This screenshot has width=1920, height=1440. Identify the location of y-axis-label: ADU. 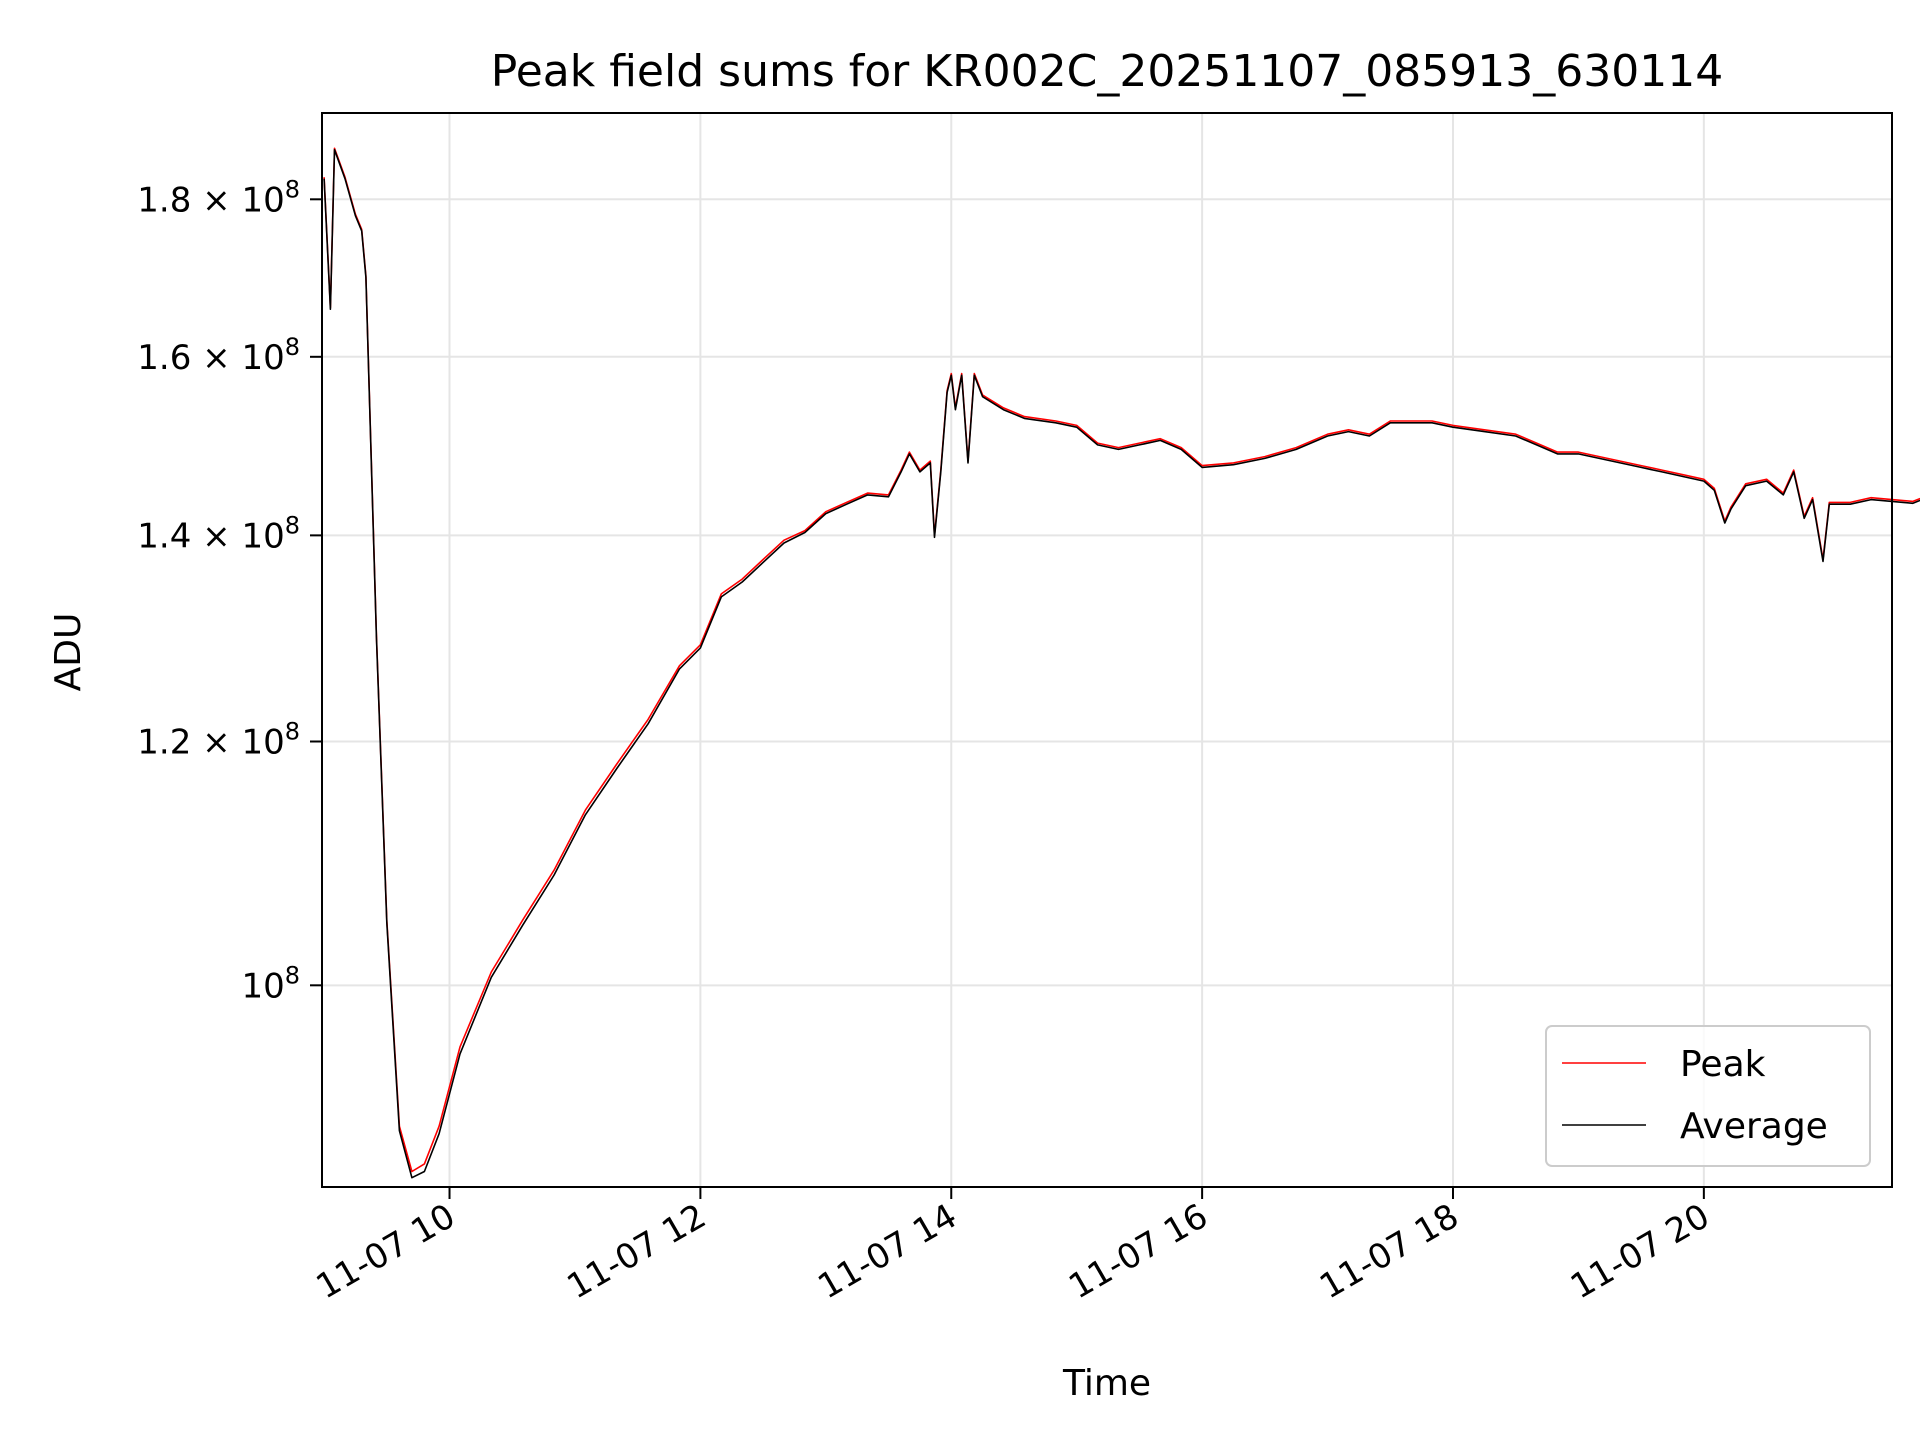
(68, 652).